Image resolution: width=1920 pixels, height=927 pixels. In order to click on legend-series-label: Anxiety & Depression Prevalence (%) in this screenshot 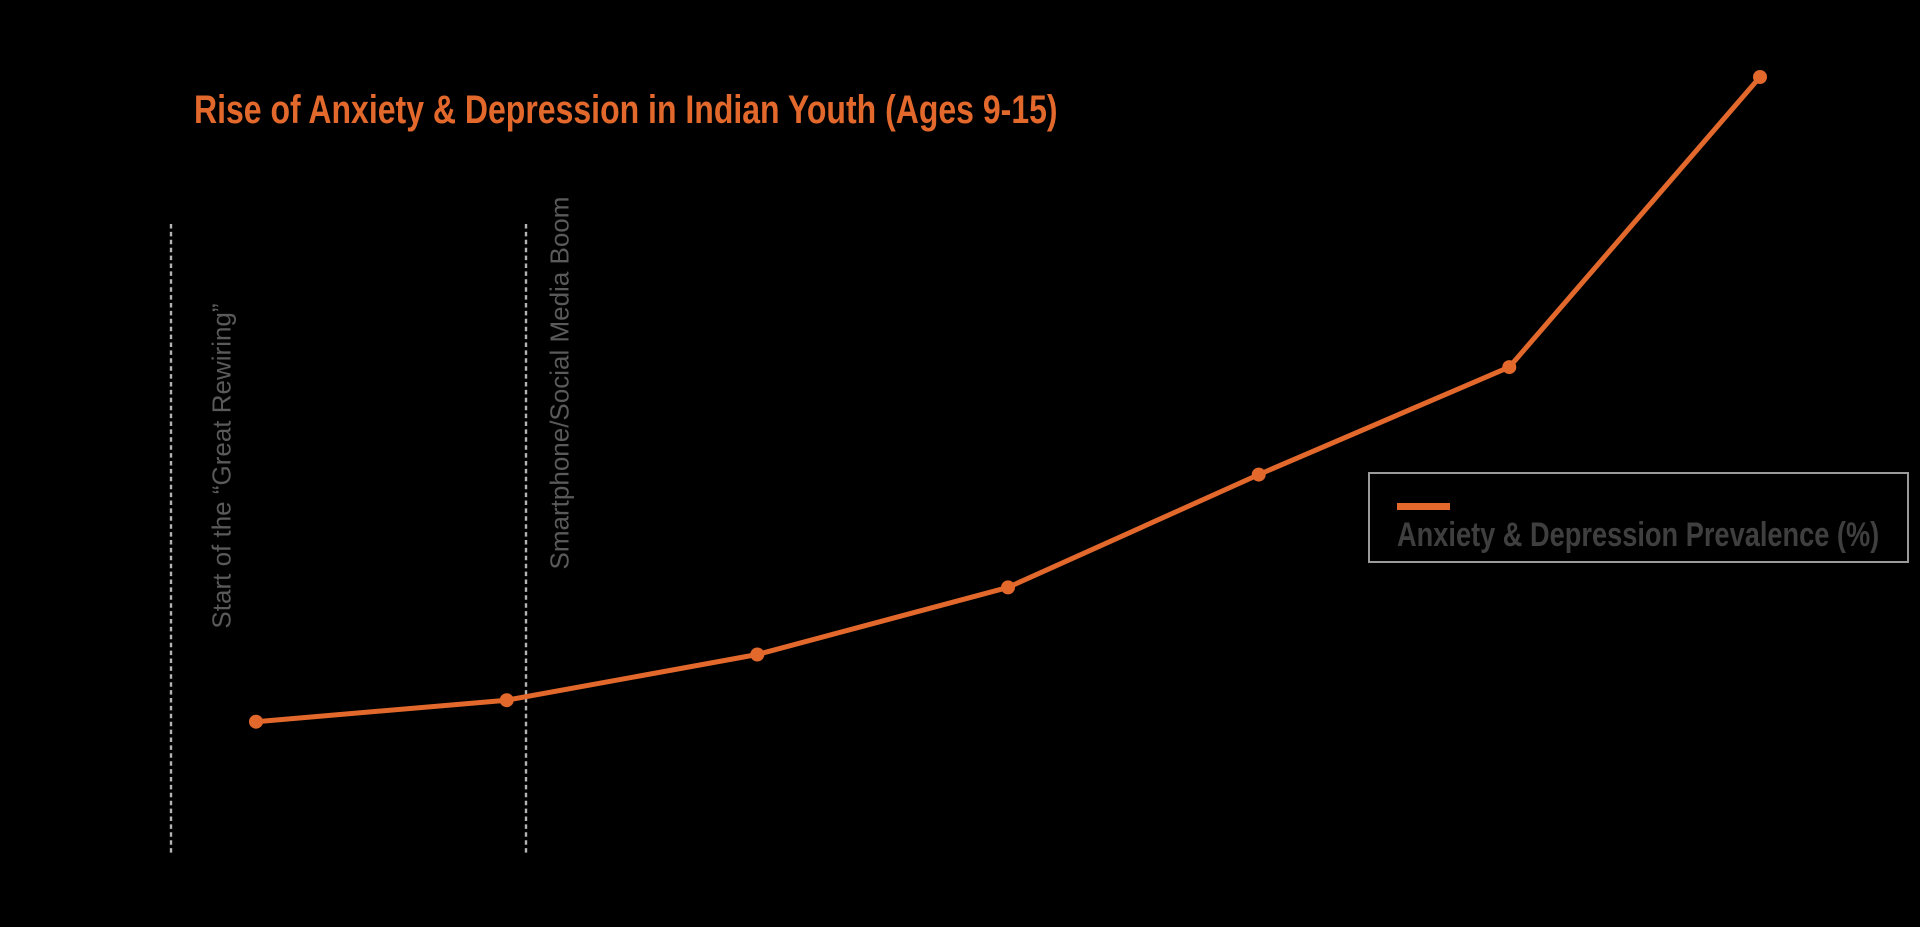, I will do `click(1638, 535)`.